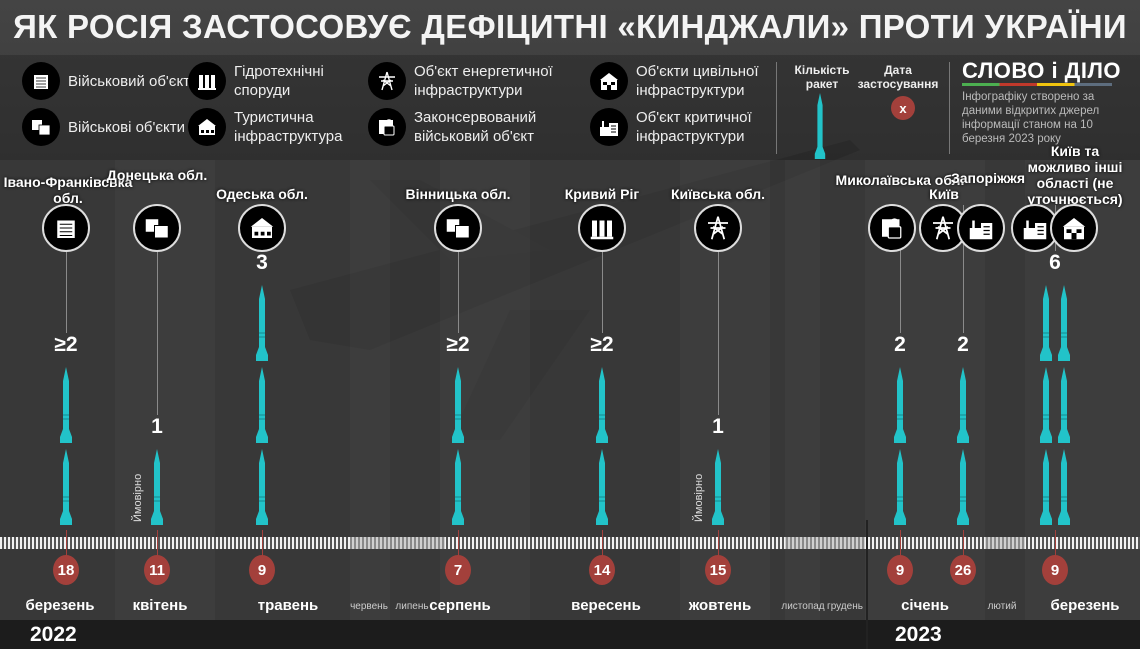 This screenshot has height=649, width=1140. Describe the element at coordinates (718, 194) in the screenshot. I see `target-location-label: Київська обл.` at that location.